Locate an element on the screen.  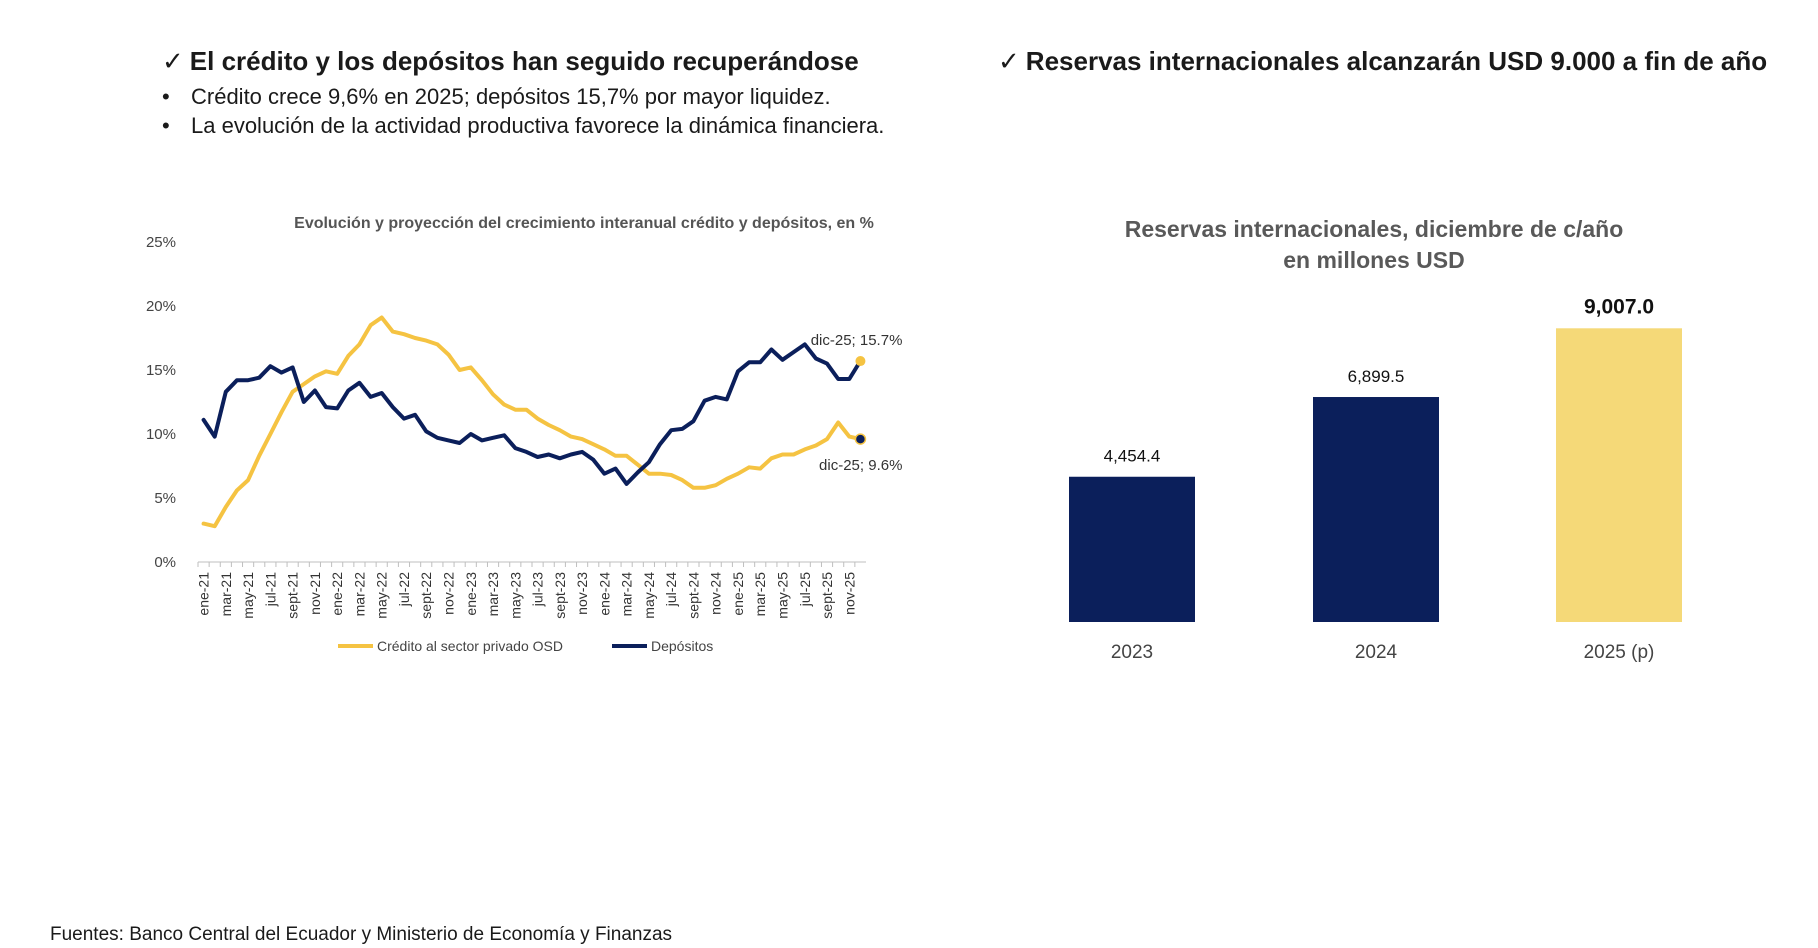
x-tick-label: mar-24 is located at coordinates (627, 594).